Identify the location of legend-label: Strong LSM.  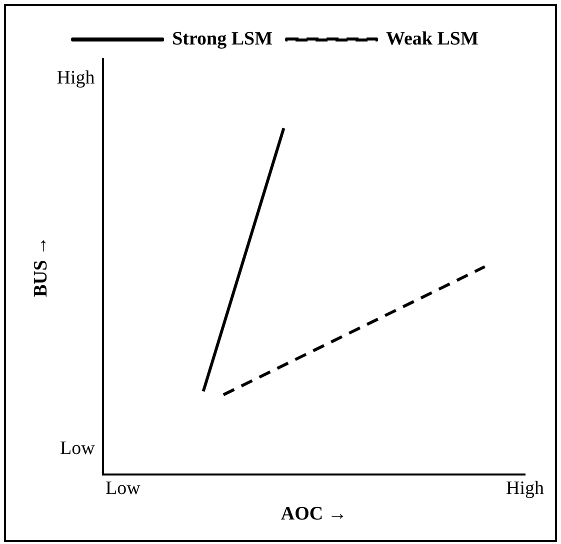
(222, 39).